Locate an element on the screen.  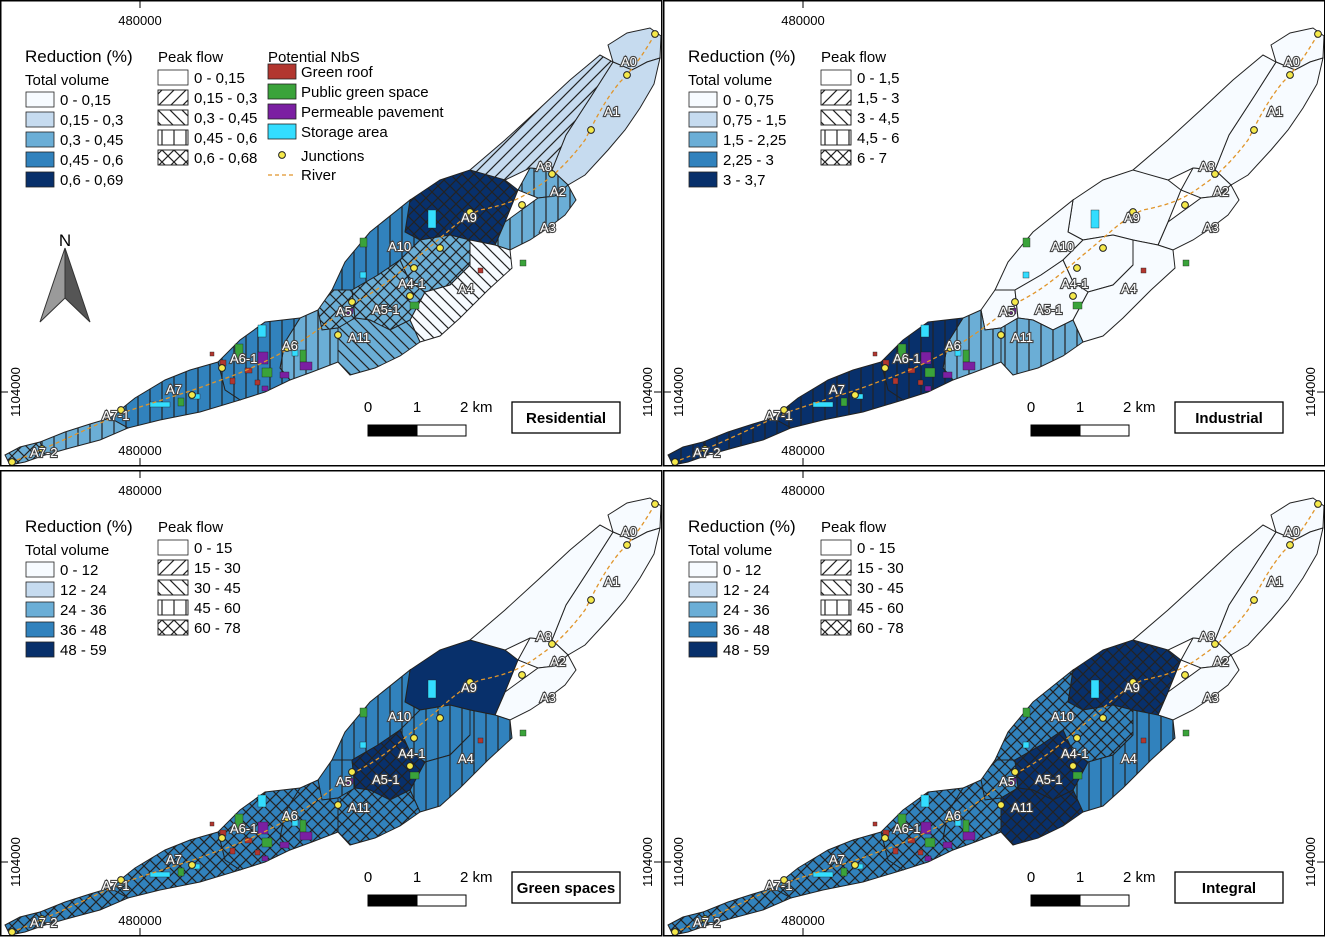
subbasin-label-a7: A7 is located at coordinates (837, 859).